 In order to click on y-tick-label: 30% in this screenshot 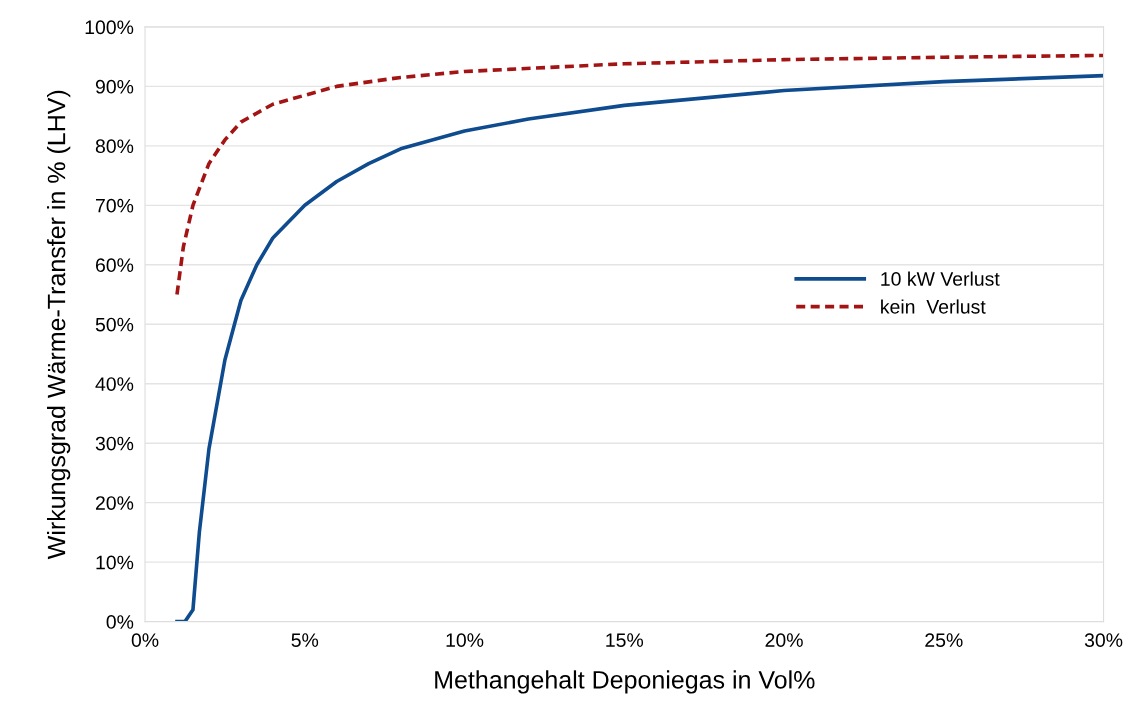, I will do `click(114, 443)`.